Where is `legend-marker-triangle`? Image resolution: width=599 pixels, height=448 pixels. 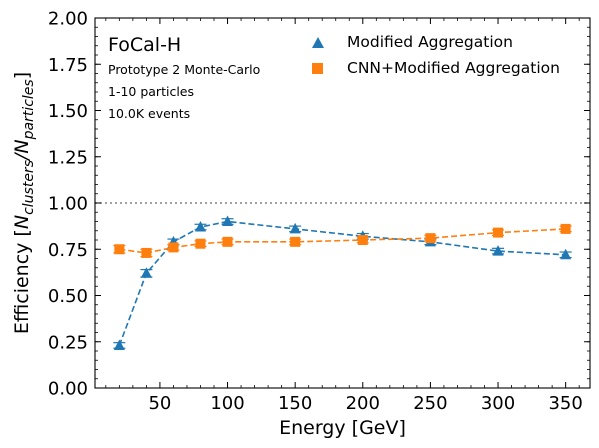 legend-marker-triangle is located at coordinates (318, 42).